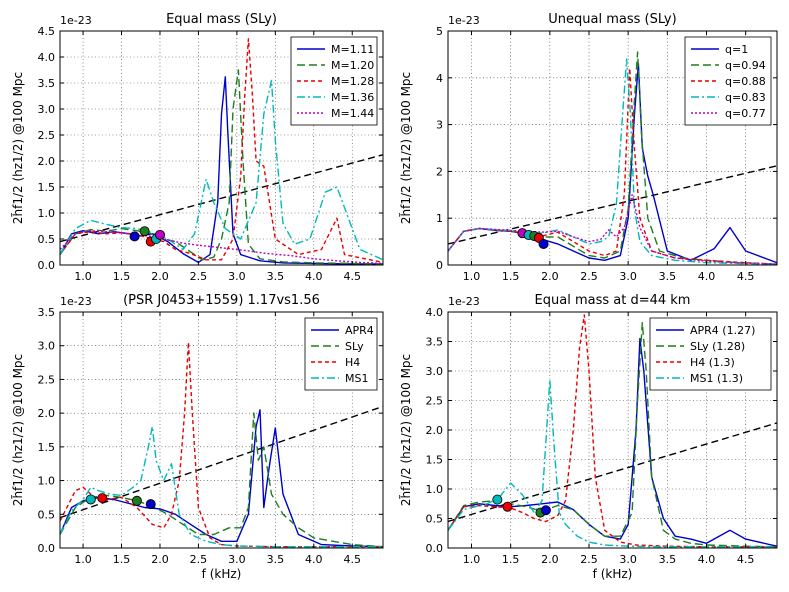  I want to click on y-tick-label: 0, so click(439, 265).